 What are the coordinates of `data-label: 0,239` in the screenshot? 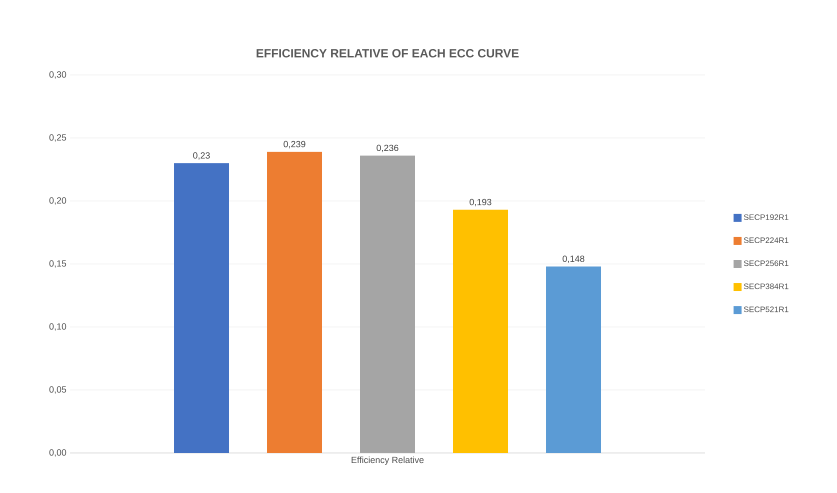 It's located at (295, 144).